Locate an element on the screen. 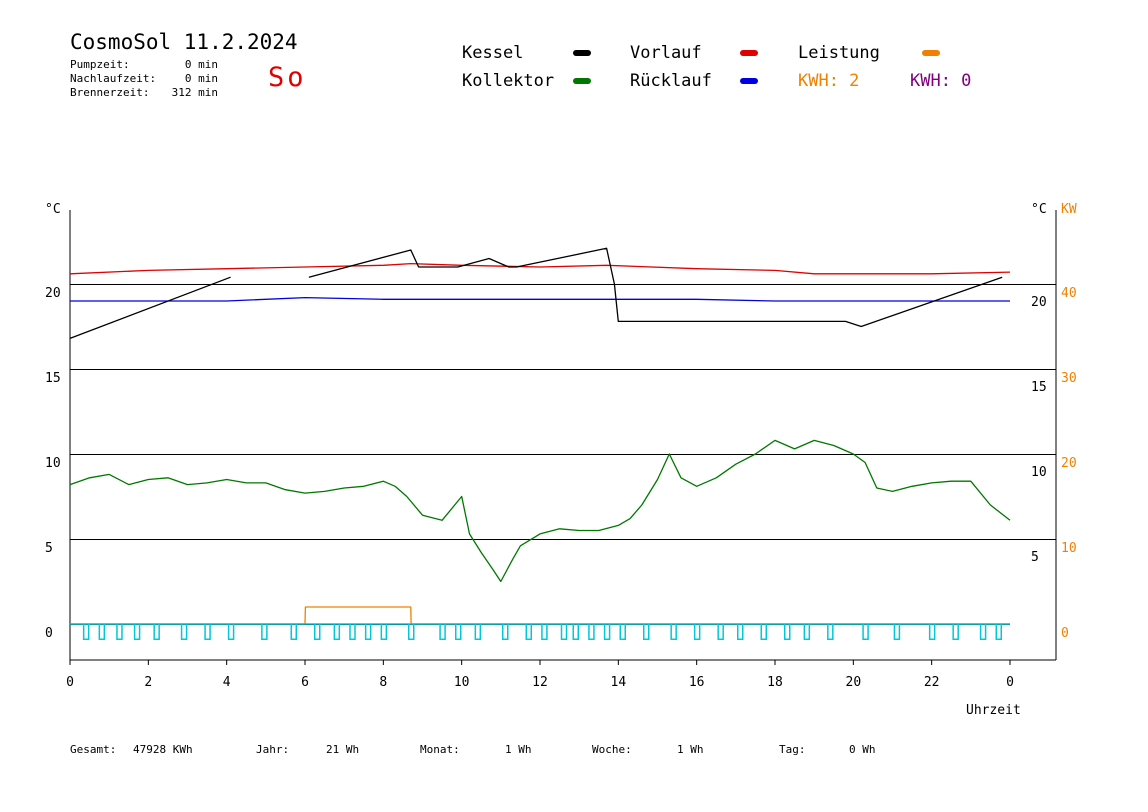 This screenshot has width=1148, height=812. y2-tick-label: 30 is located at coordinates (1069, 378).